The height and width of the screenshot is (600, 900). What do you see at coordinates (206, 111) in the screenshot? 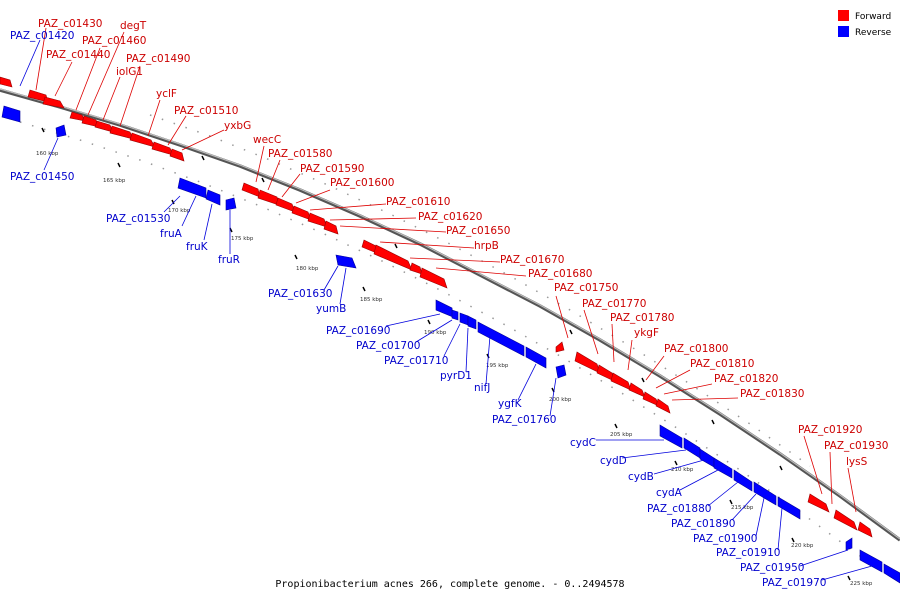
I see `gene-label: PAZ_c01510` at bounding box center [206, 111].